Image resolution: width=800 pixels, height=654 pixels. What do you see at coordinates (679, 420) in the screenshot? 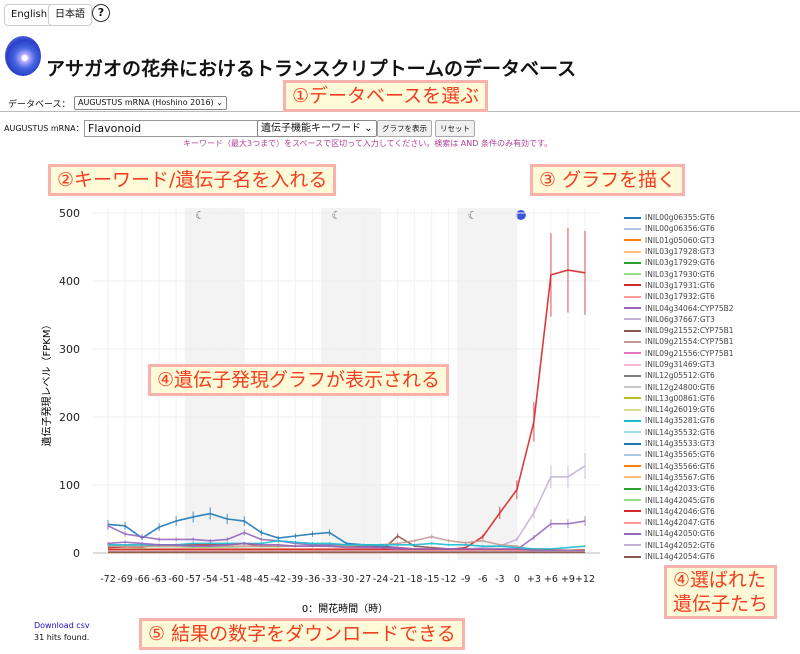
I see `legend-item: INIL14g35281:GT6` at bounding box center [679, 420].